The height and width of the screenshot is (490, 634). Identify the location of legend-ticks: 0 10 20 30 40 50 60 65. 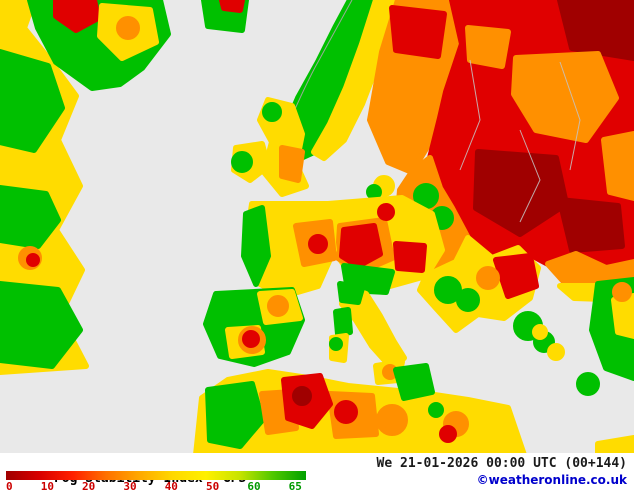
(154, 485).